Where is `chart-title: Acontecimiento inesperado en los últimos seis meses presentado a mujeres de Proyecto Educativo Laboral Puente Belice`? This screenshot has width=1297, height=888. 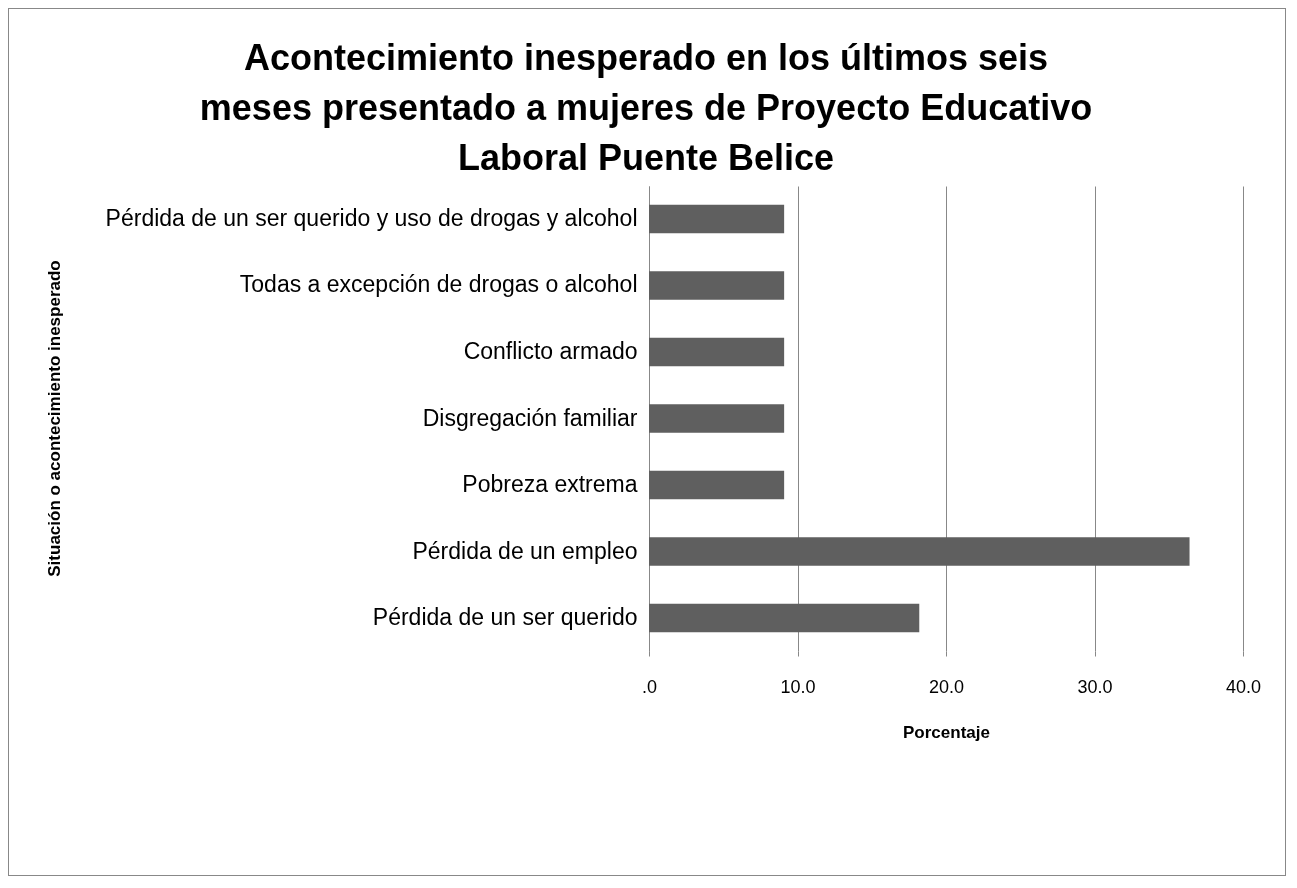
chart-title: Acontecimiento inesperado en los últimos seis meses presentado a mujeres de Proyecto Educativo Laboral Puente Belice is located at coordinates (646, 107).